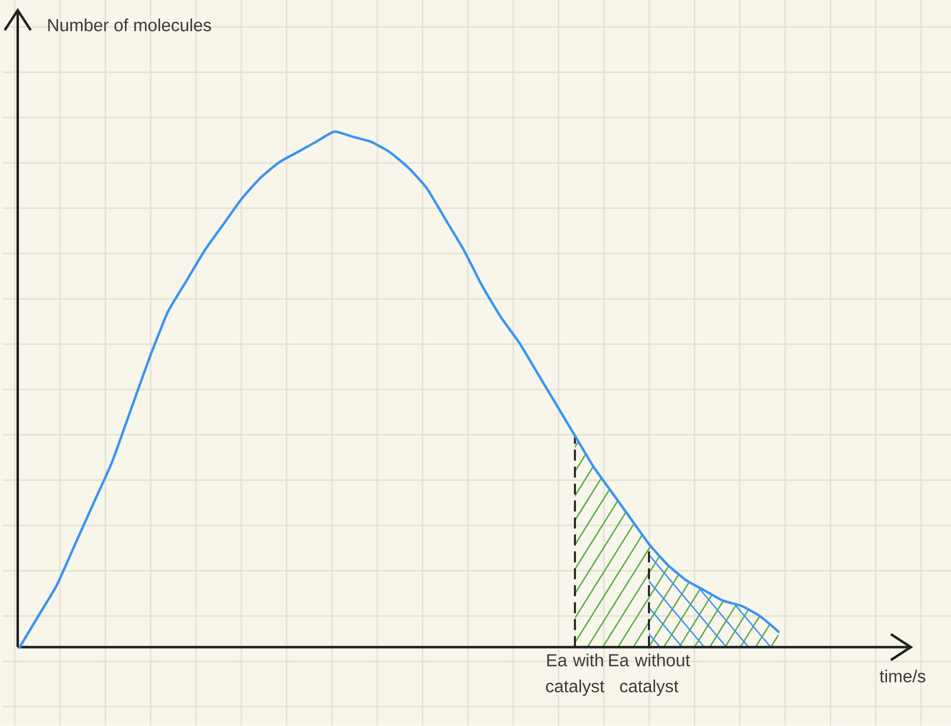 The height and width of the screenshot is (726, 951). I want to click on x-tick-label: Ea without catalyst, so click(649, 675).